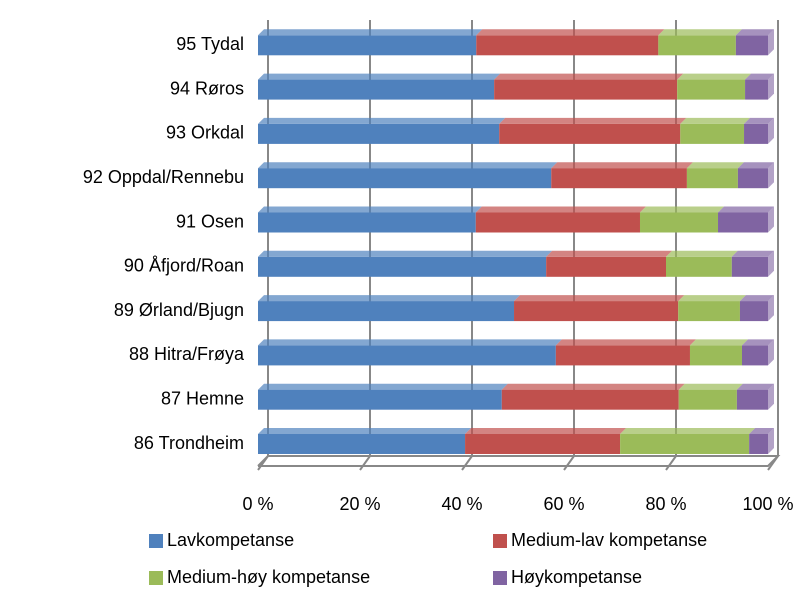 This screenshot has height=590, width=797. What do you see at coordinates (576, 577) in the screenshot?
I see `legend-label: Høykompetanse` at bounding box center [576, 577].